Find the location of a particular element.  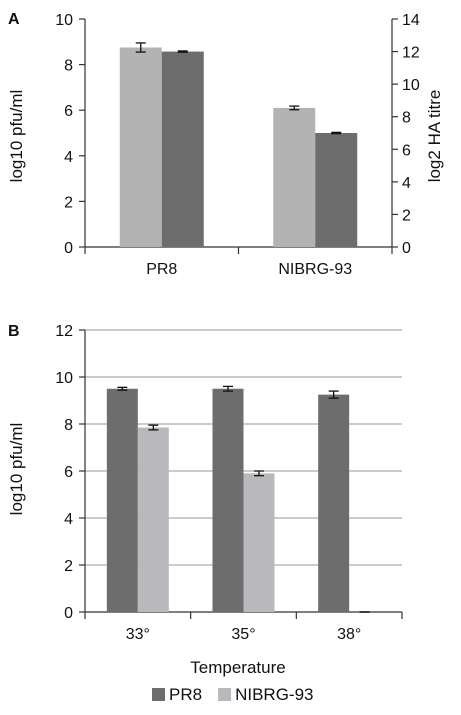

chart-a-y2-tick-label: 0 is located at coordinates (406, 248).